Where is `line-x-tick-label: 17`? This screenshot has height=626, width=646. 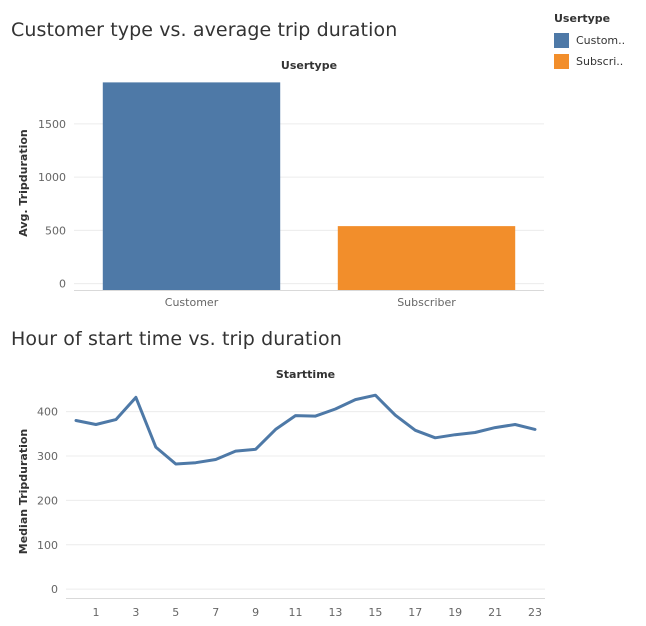
line-x-tick-label: 17 is located at coordinates (415, 612).